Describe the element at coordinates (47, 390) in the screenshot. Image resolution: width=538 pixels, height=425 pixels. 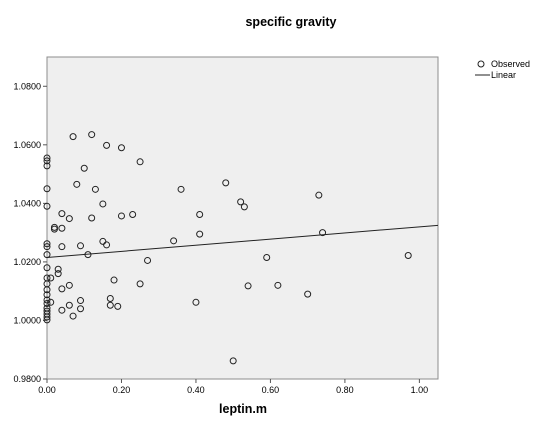
I see `x-tick-label: 0.00` at that location.